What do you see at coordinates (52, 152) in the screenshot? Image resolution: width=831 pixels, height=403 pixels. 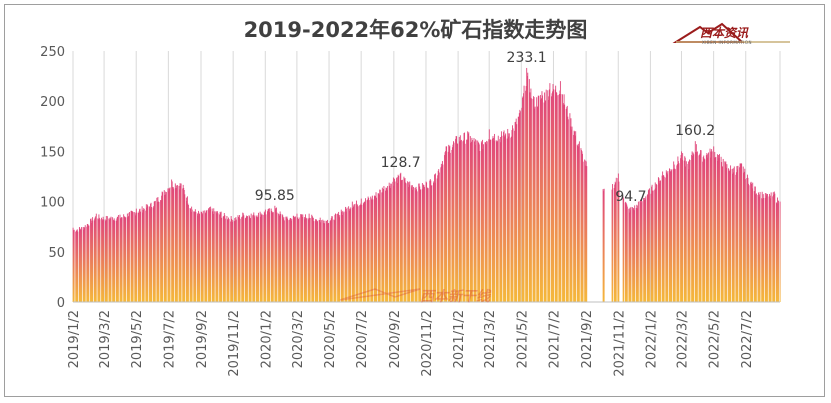 I see `y-tick-label: 150` at bounding box center [52, 152].